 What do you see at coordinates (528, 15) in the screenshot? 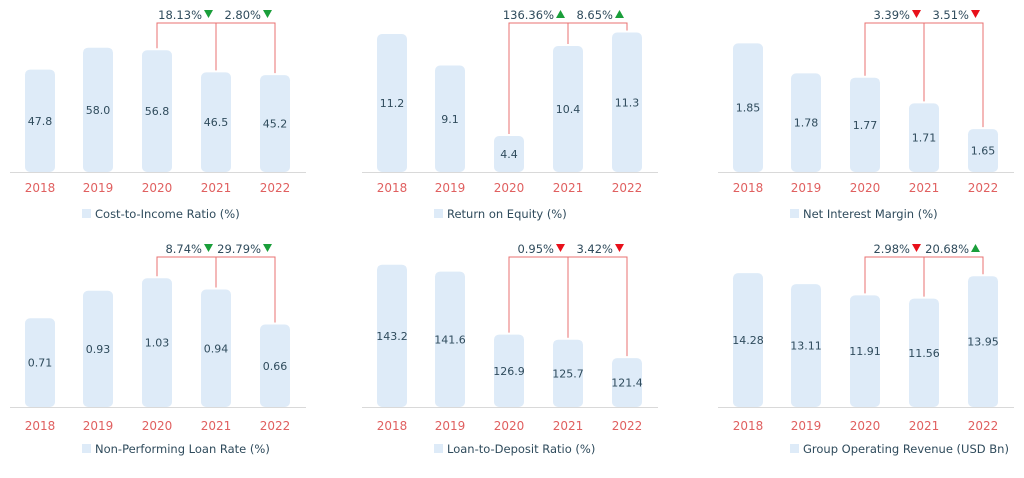
I see `change-label: 136.36%` at bounding box center [528, 15].